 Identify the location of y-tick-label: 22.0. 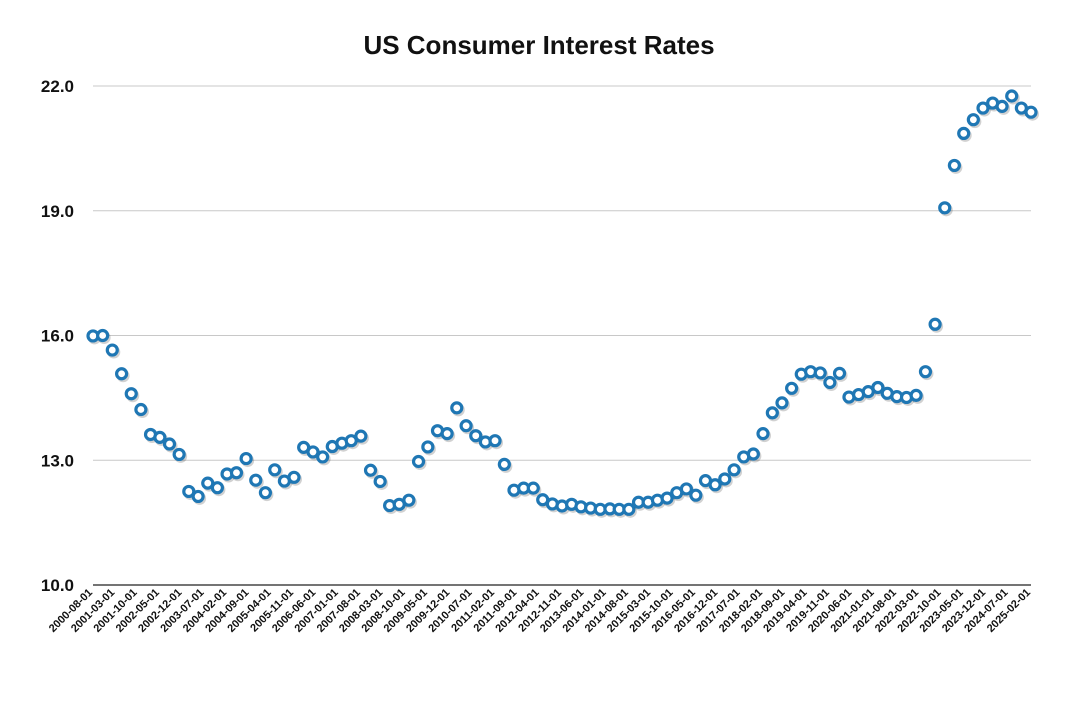
(57, 86).